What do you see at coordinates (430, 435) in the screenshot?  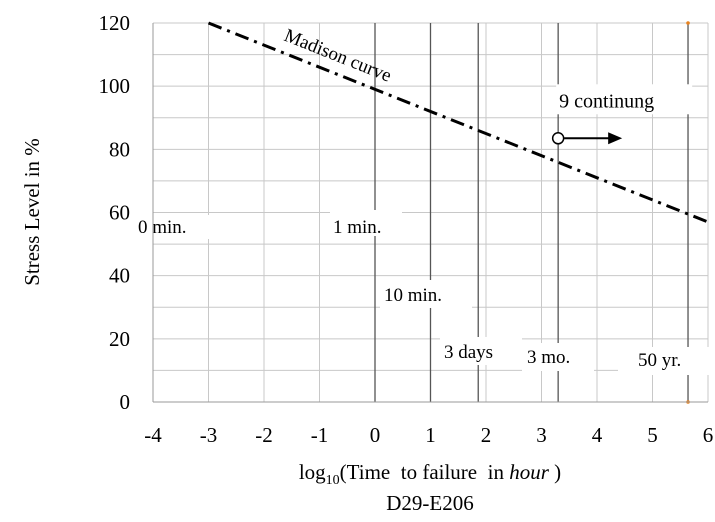 I see `x-tick-label: 1` at bounding box center [430, 435].